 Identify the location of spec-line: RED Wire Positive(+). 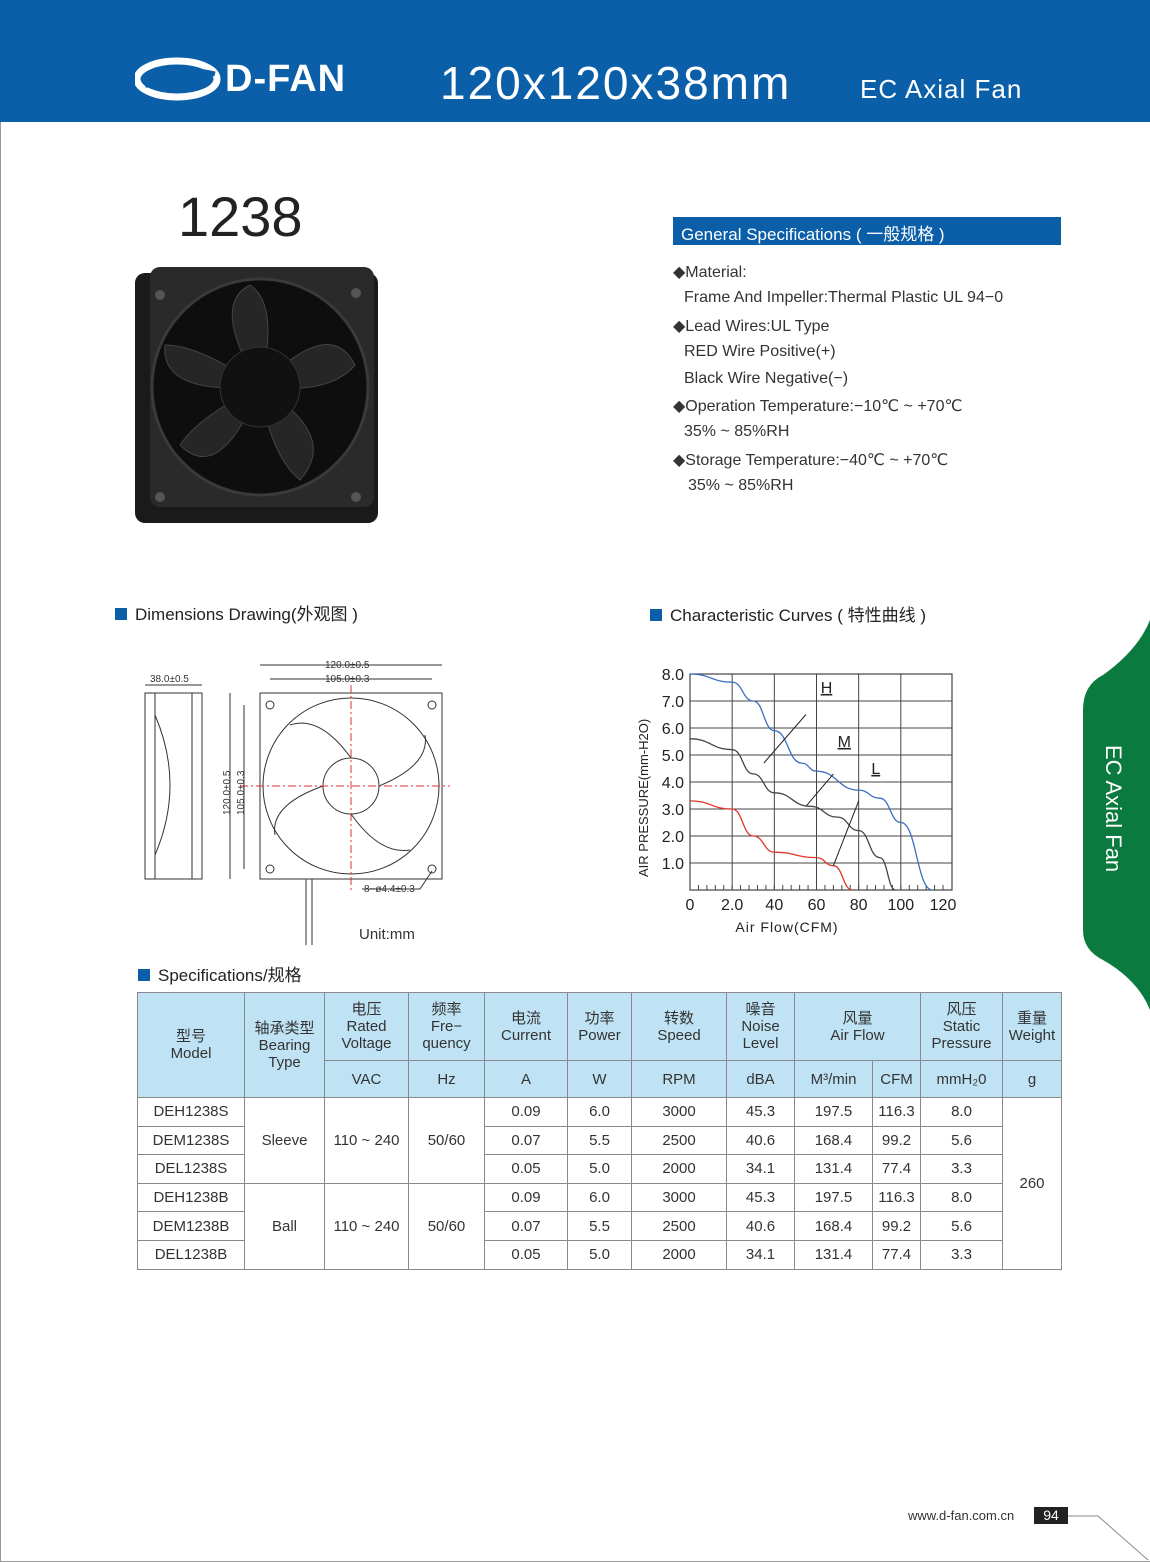
(760, 351).